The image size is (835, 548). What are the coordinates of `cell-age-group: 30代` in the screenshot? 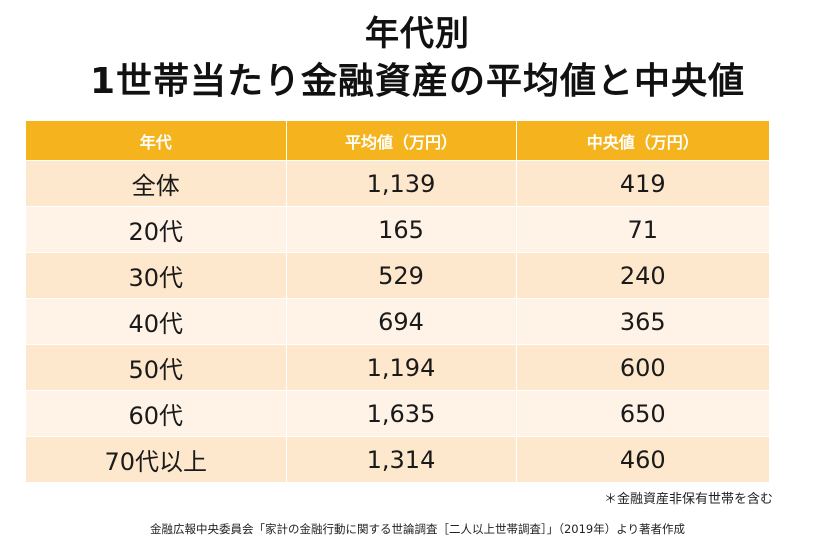 It's located at (156, 275).